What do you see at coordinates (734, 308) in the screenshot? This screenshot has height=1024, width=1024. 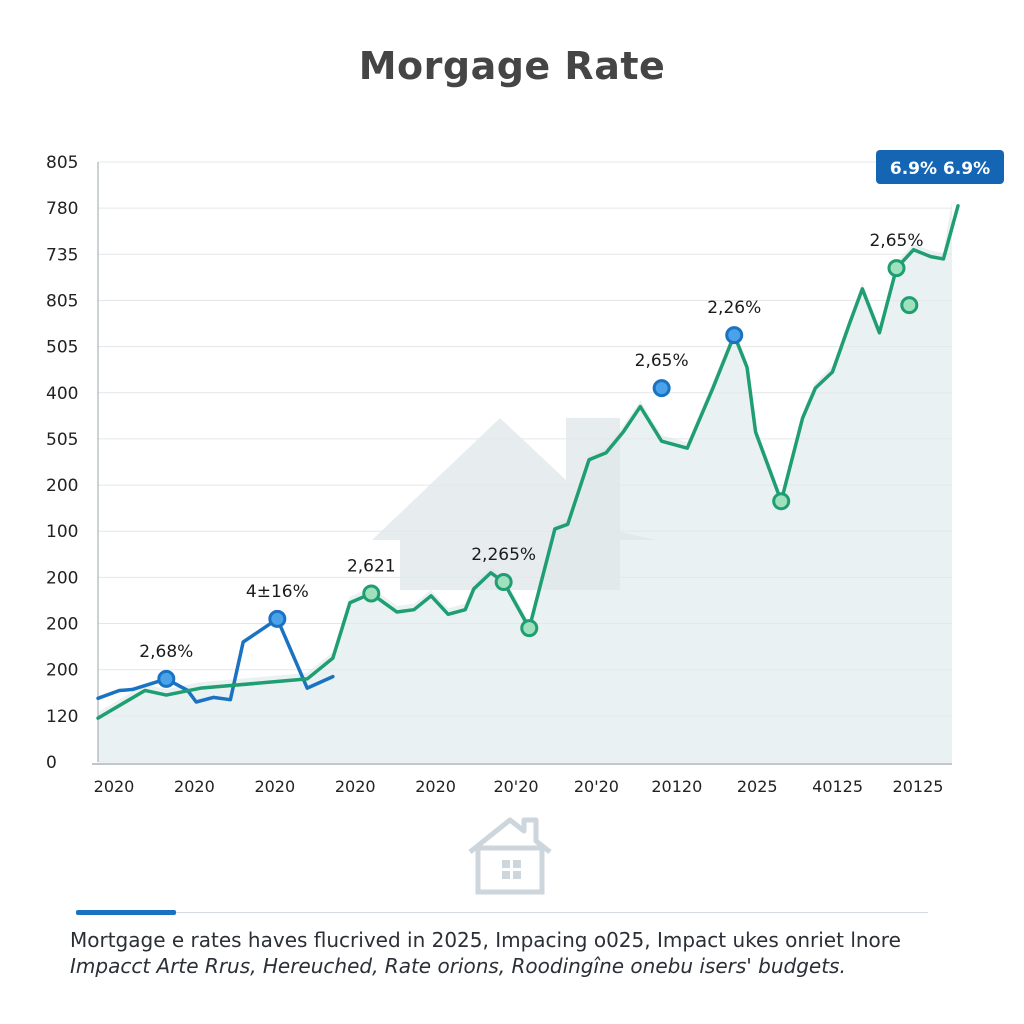 I see `data-label: 2,26%` at bounding box center [734, 308].